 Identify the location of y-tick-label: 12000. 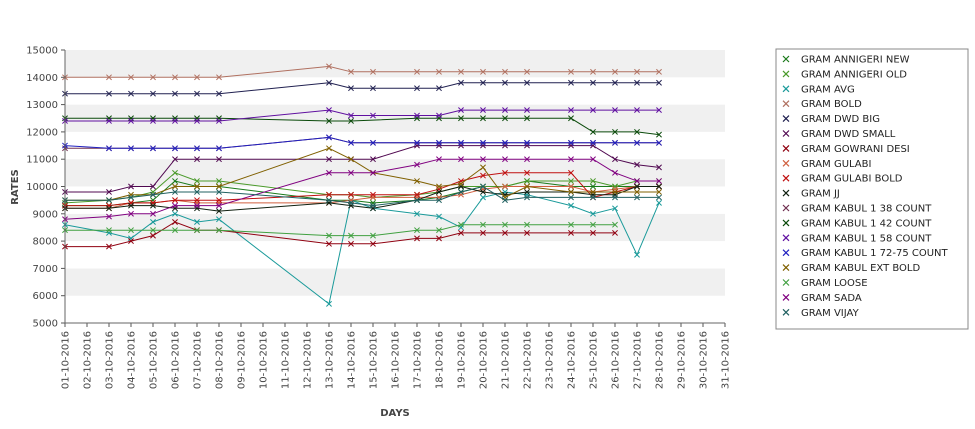
(42, 132).